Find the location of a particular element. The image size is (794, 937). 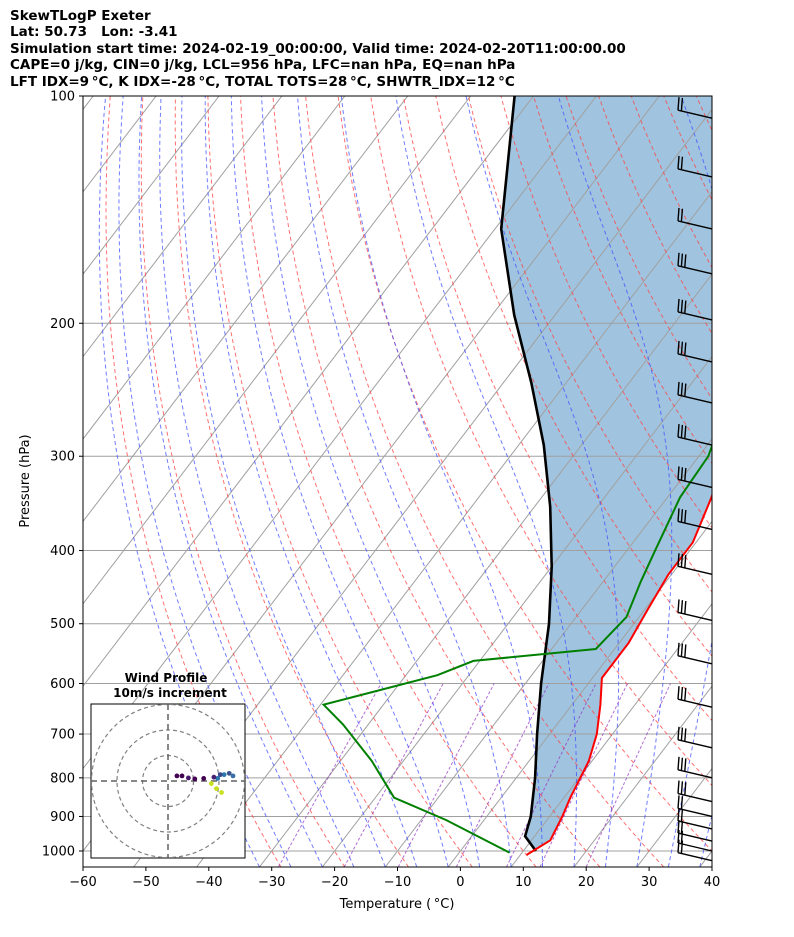

wind-barbs is located at coordinates (695, 479).